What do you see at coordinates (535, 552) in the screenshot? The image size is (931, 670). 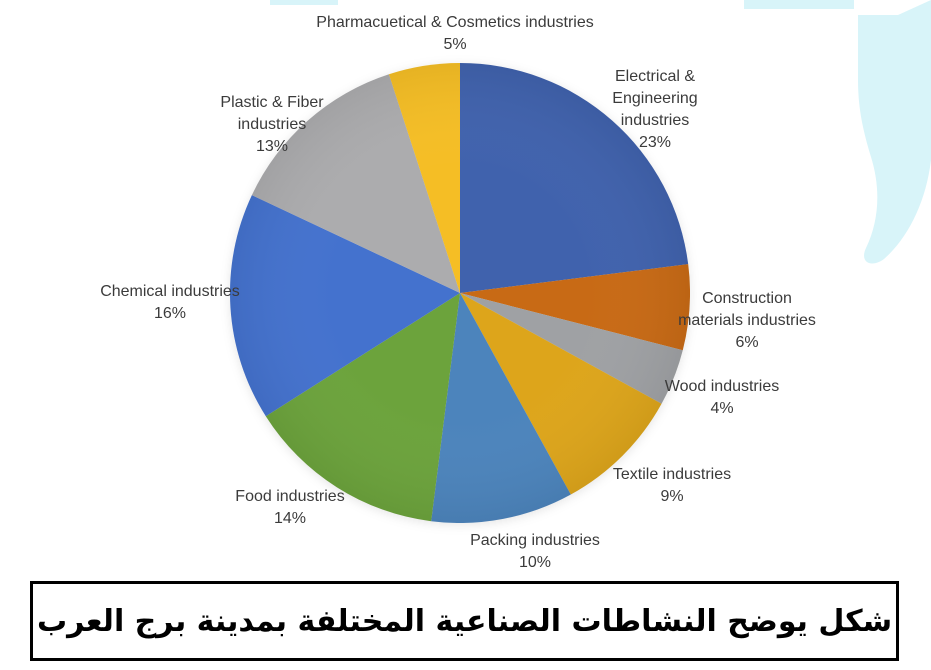 I see `slice-label-packing: Packing industries 10%` at bounding box center [535, 552].